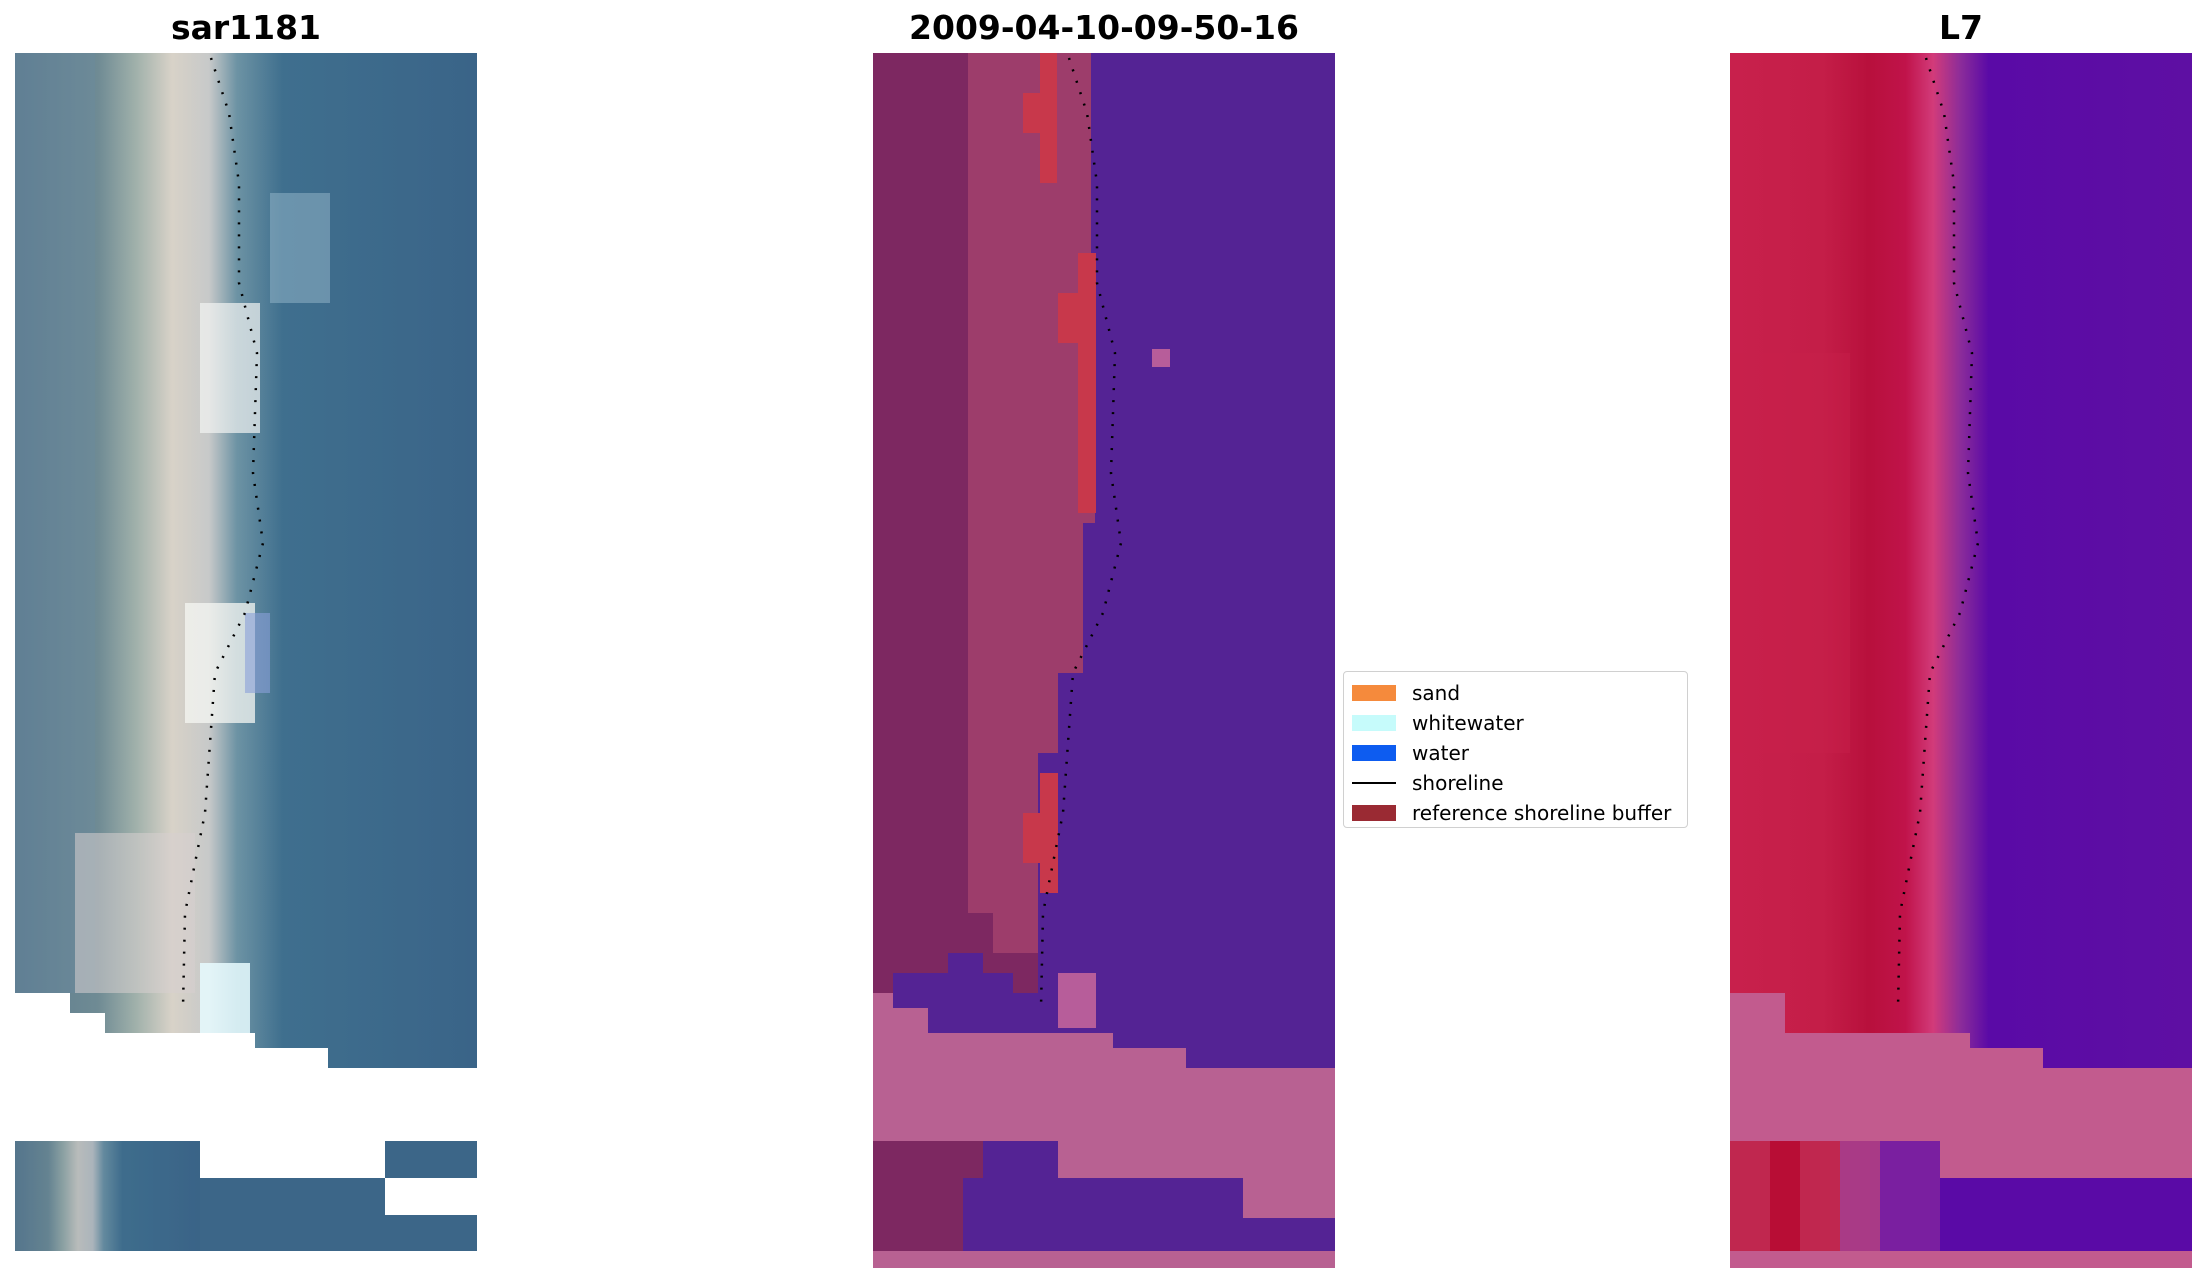 This screenshot has width=2205, height=1283. I want to click on reference-buffer-swatch, so click(1374, 813).